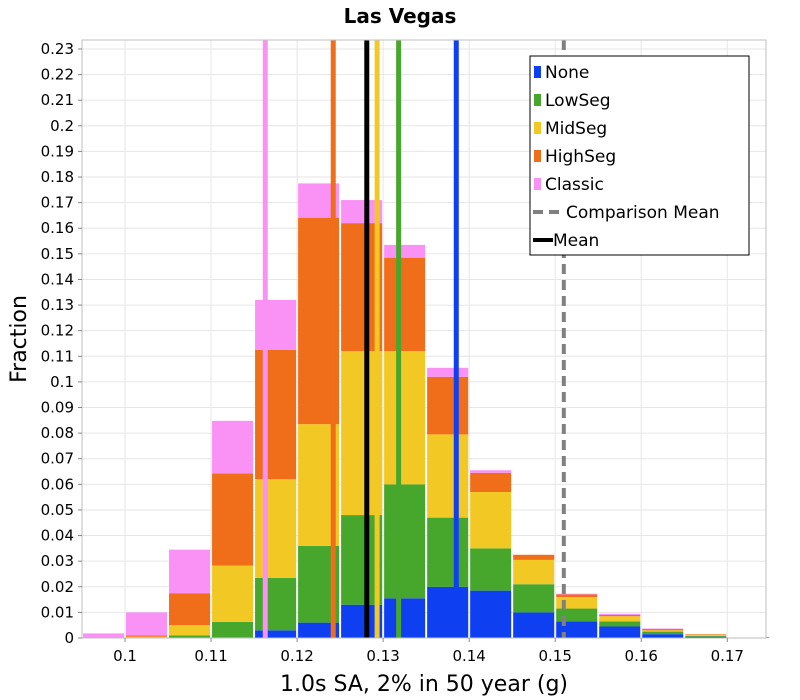  Describe the element at coordinates (727, 656) in the screenshot. I see `x-tick-label: 0.17` at that location.